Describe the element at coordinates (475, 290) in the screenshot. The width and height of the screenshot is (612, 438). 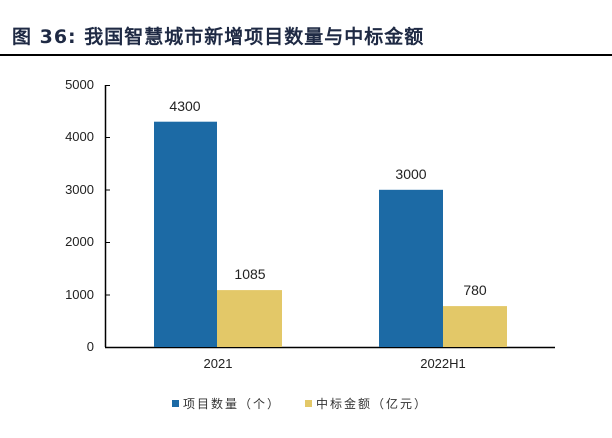
I see `data-label: 780` at that location.